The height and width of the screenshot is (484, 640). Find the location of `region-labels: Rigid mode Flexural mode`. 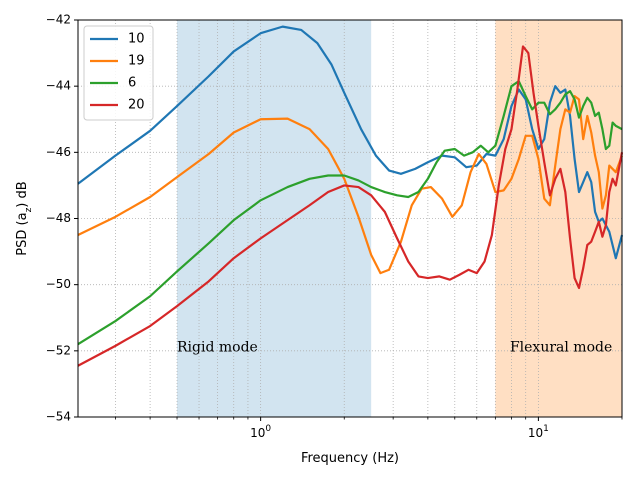

region-labels: Rigid mode Flexural mode is located at coordinates (394, 348).